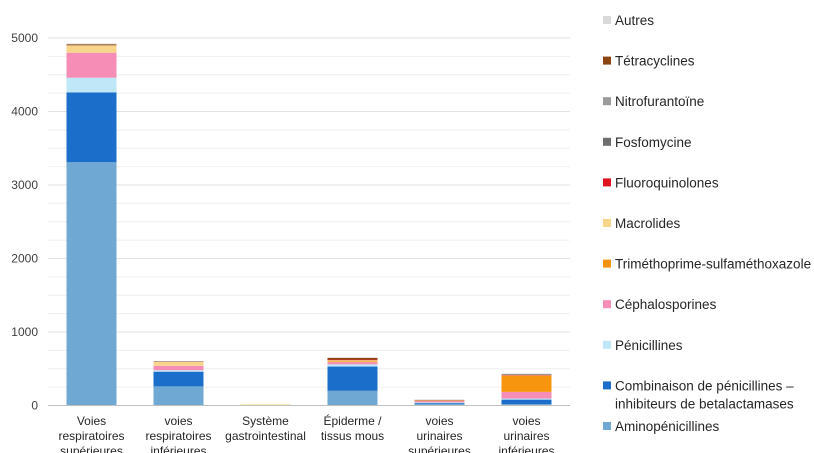  What do you see at coordinates (178, 433) in the screenshot?
I see `category-label: voies respiratoires inférieures` at bounding box center [178, 433].